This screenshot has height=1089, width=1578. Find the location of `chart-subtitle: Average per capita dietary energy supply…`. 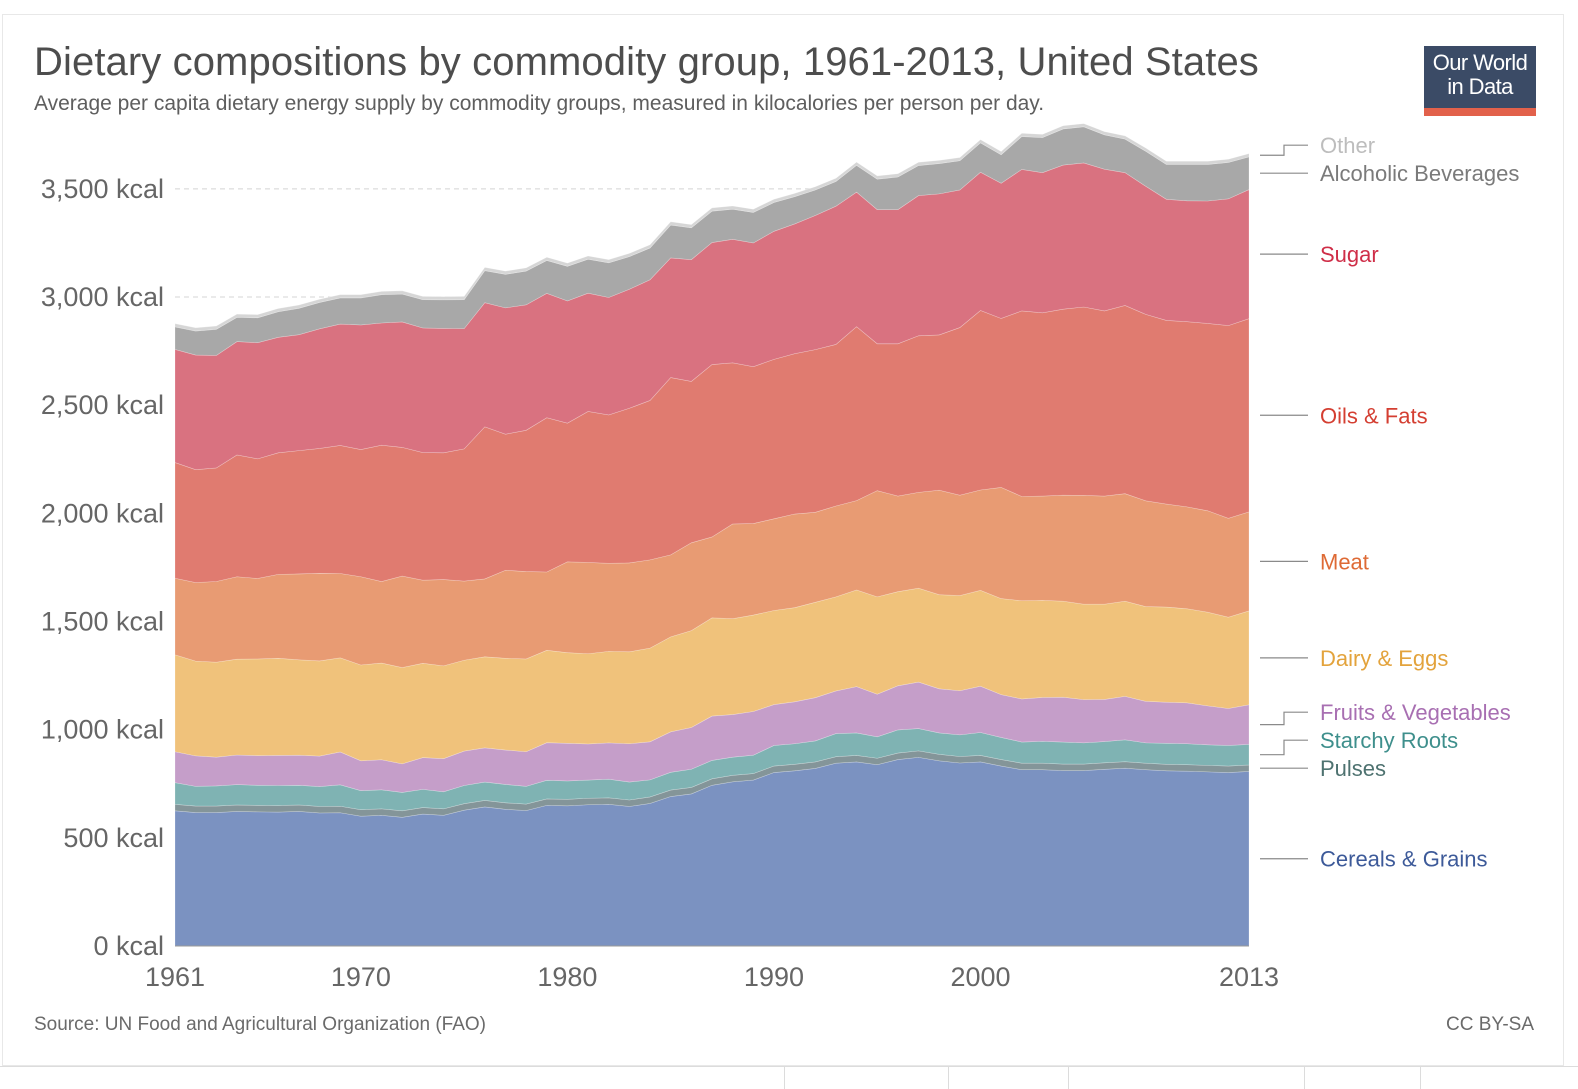

chart-subtitle: Average per capita dietary energy supply… is located at coordinates (539, 103).